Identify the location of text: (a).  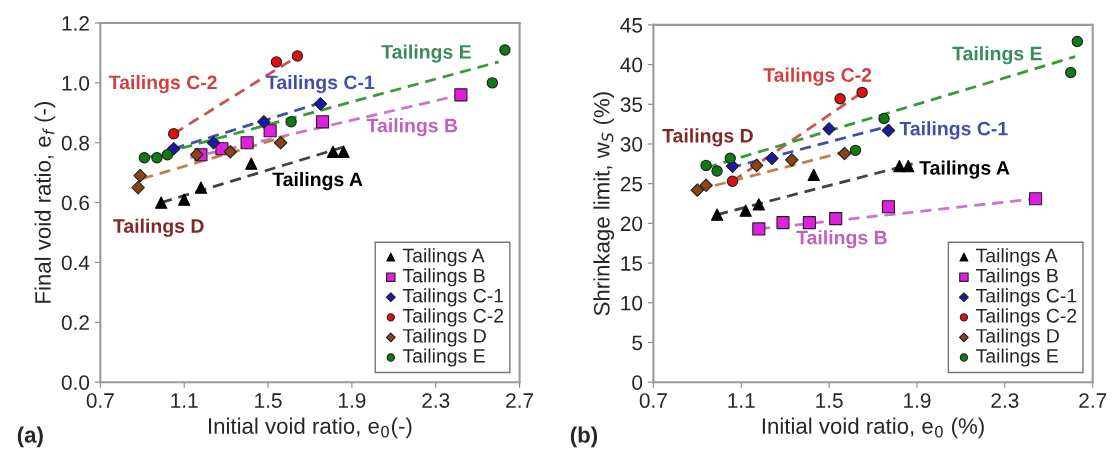
(30, 437).